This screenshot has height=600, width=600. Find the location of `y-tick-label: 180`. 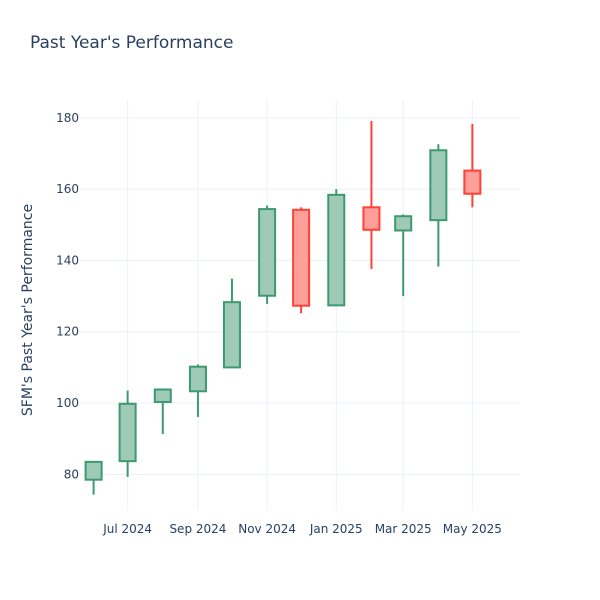

y-tick-label: 180 is located at coordinates (67, 118).